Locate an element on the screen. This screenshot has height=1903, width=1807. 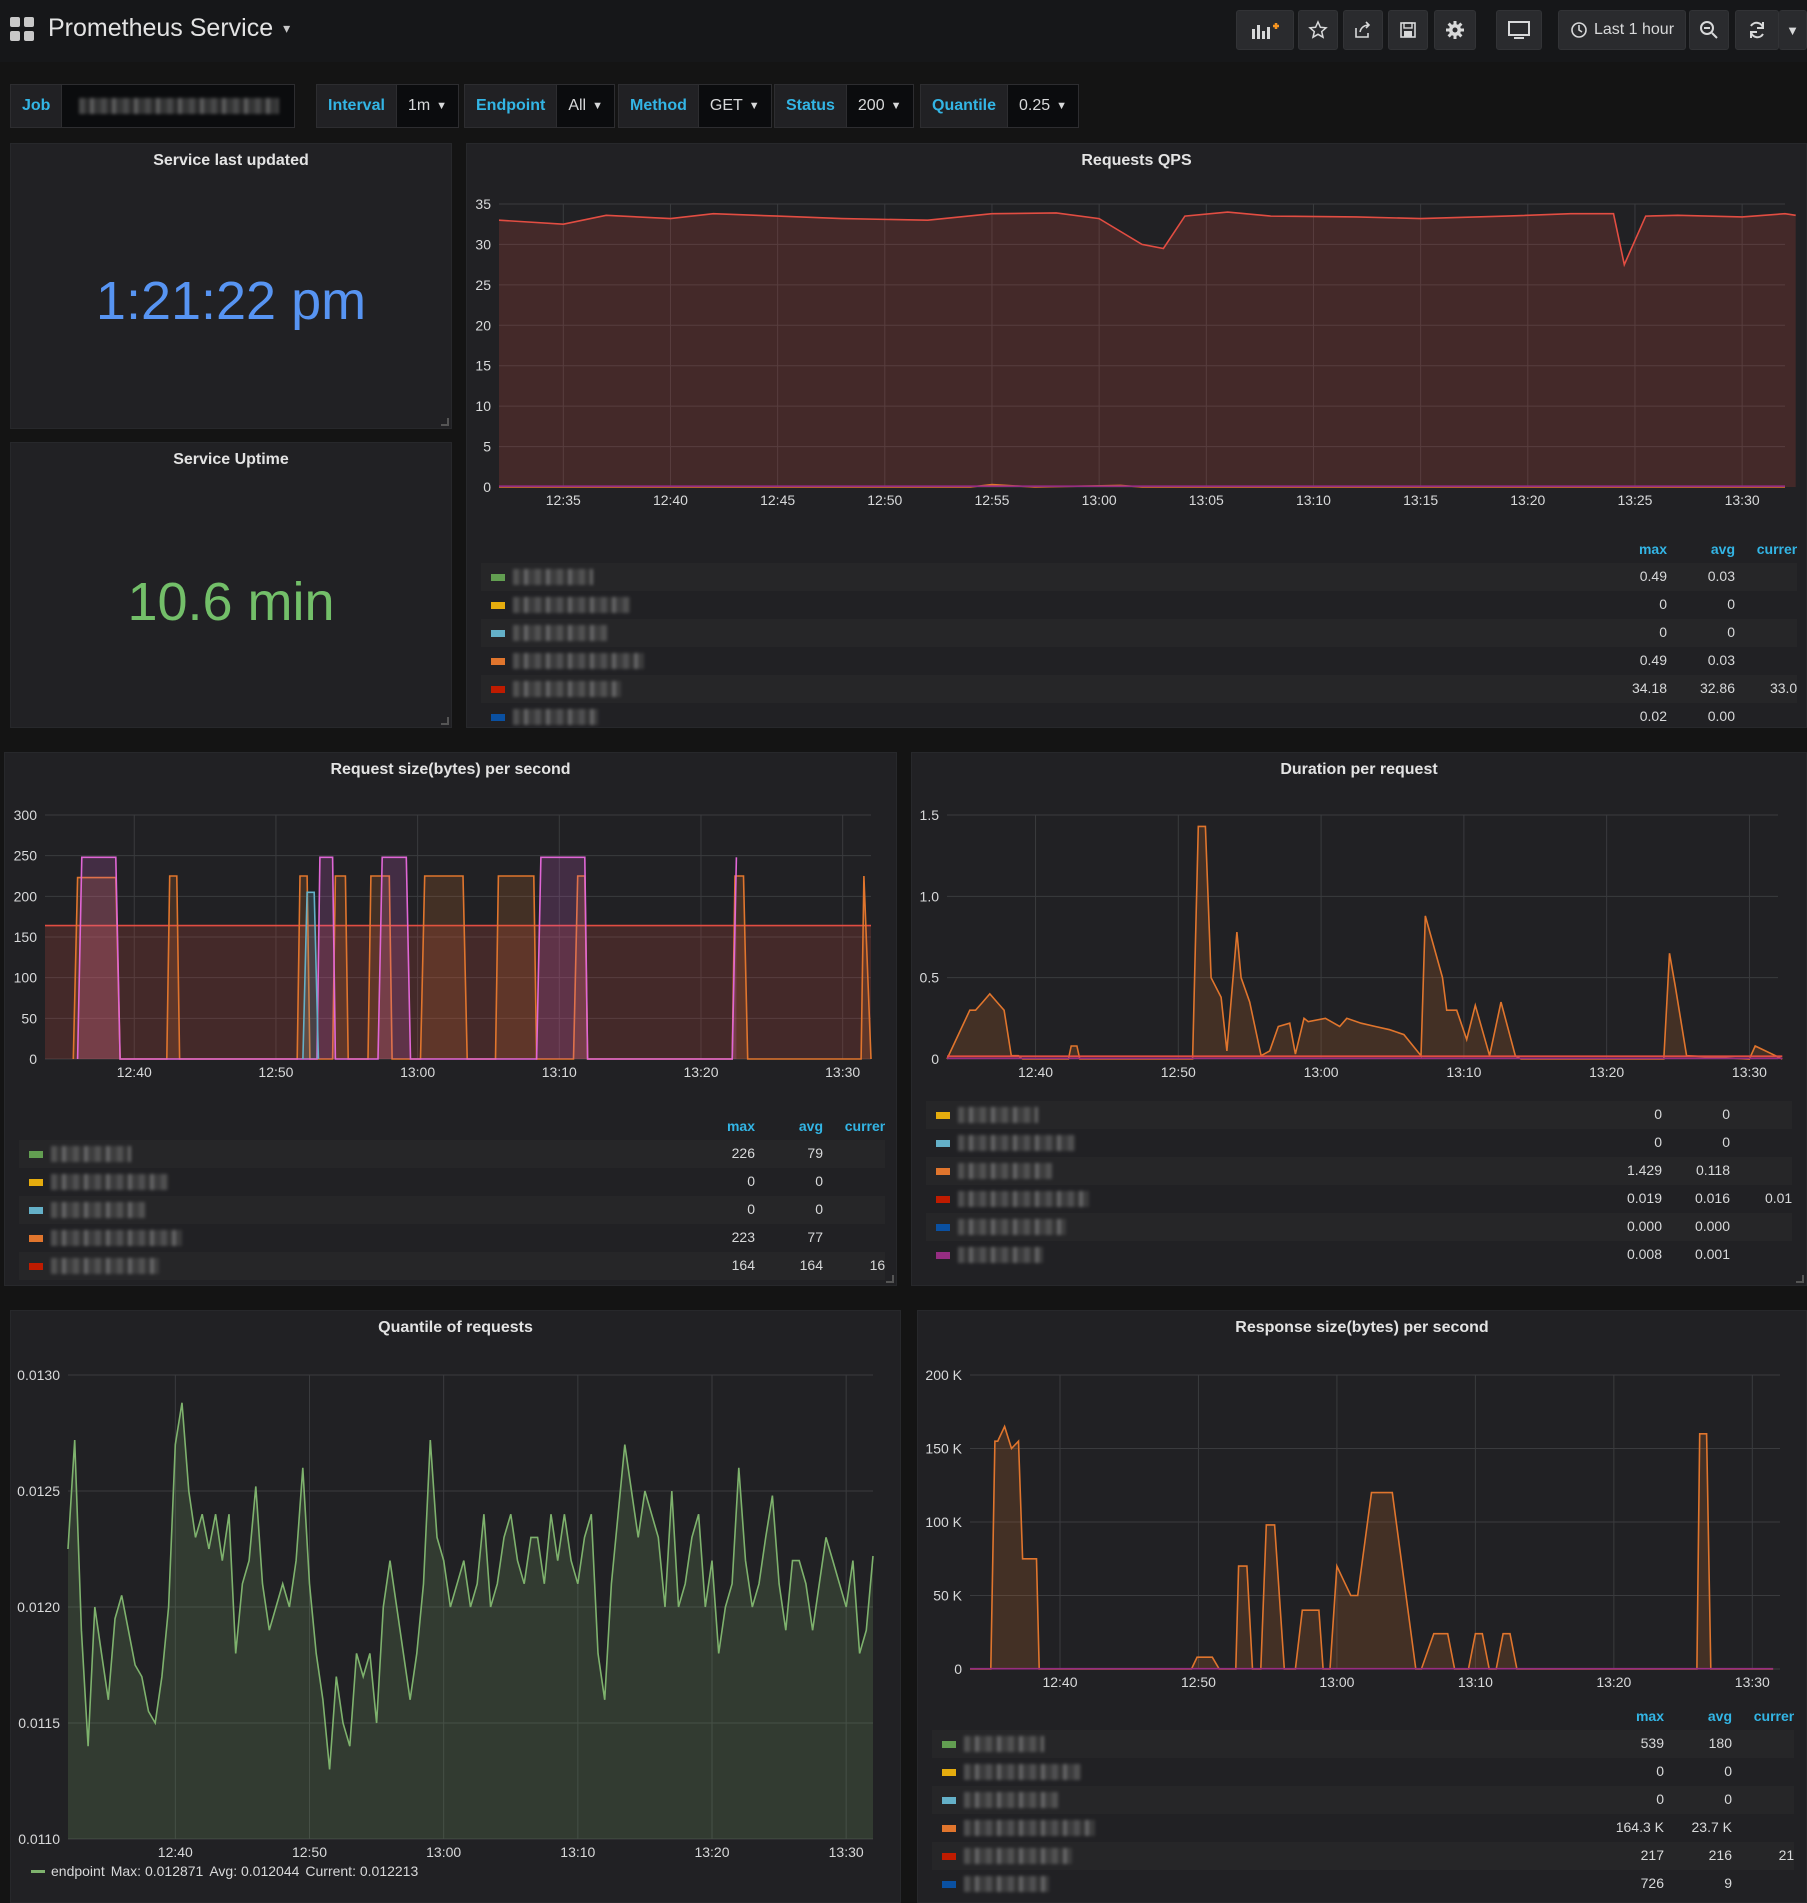
variable-method: Method GET ▼ is located at coordinates (695, 106).